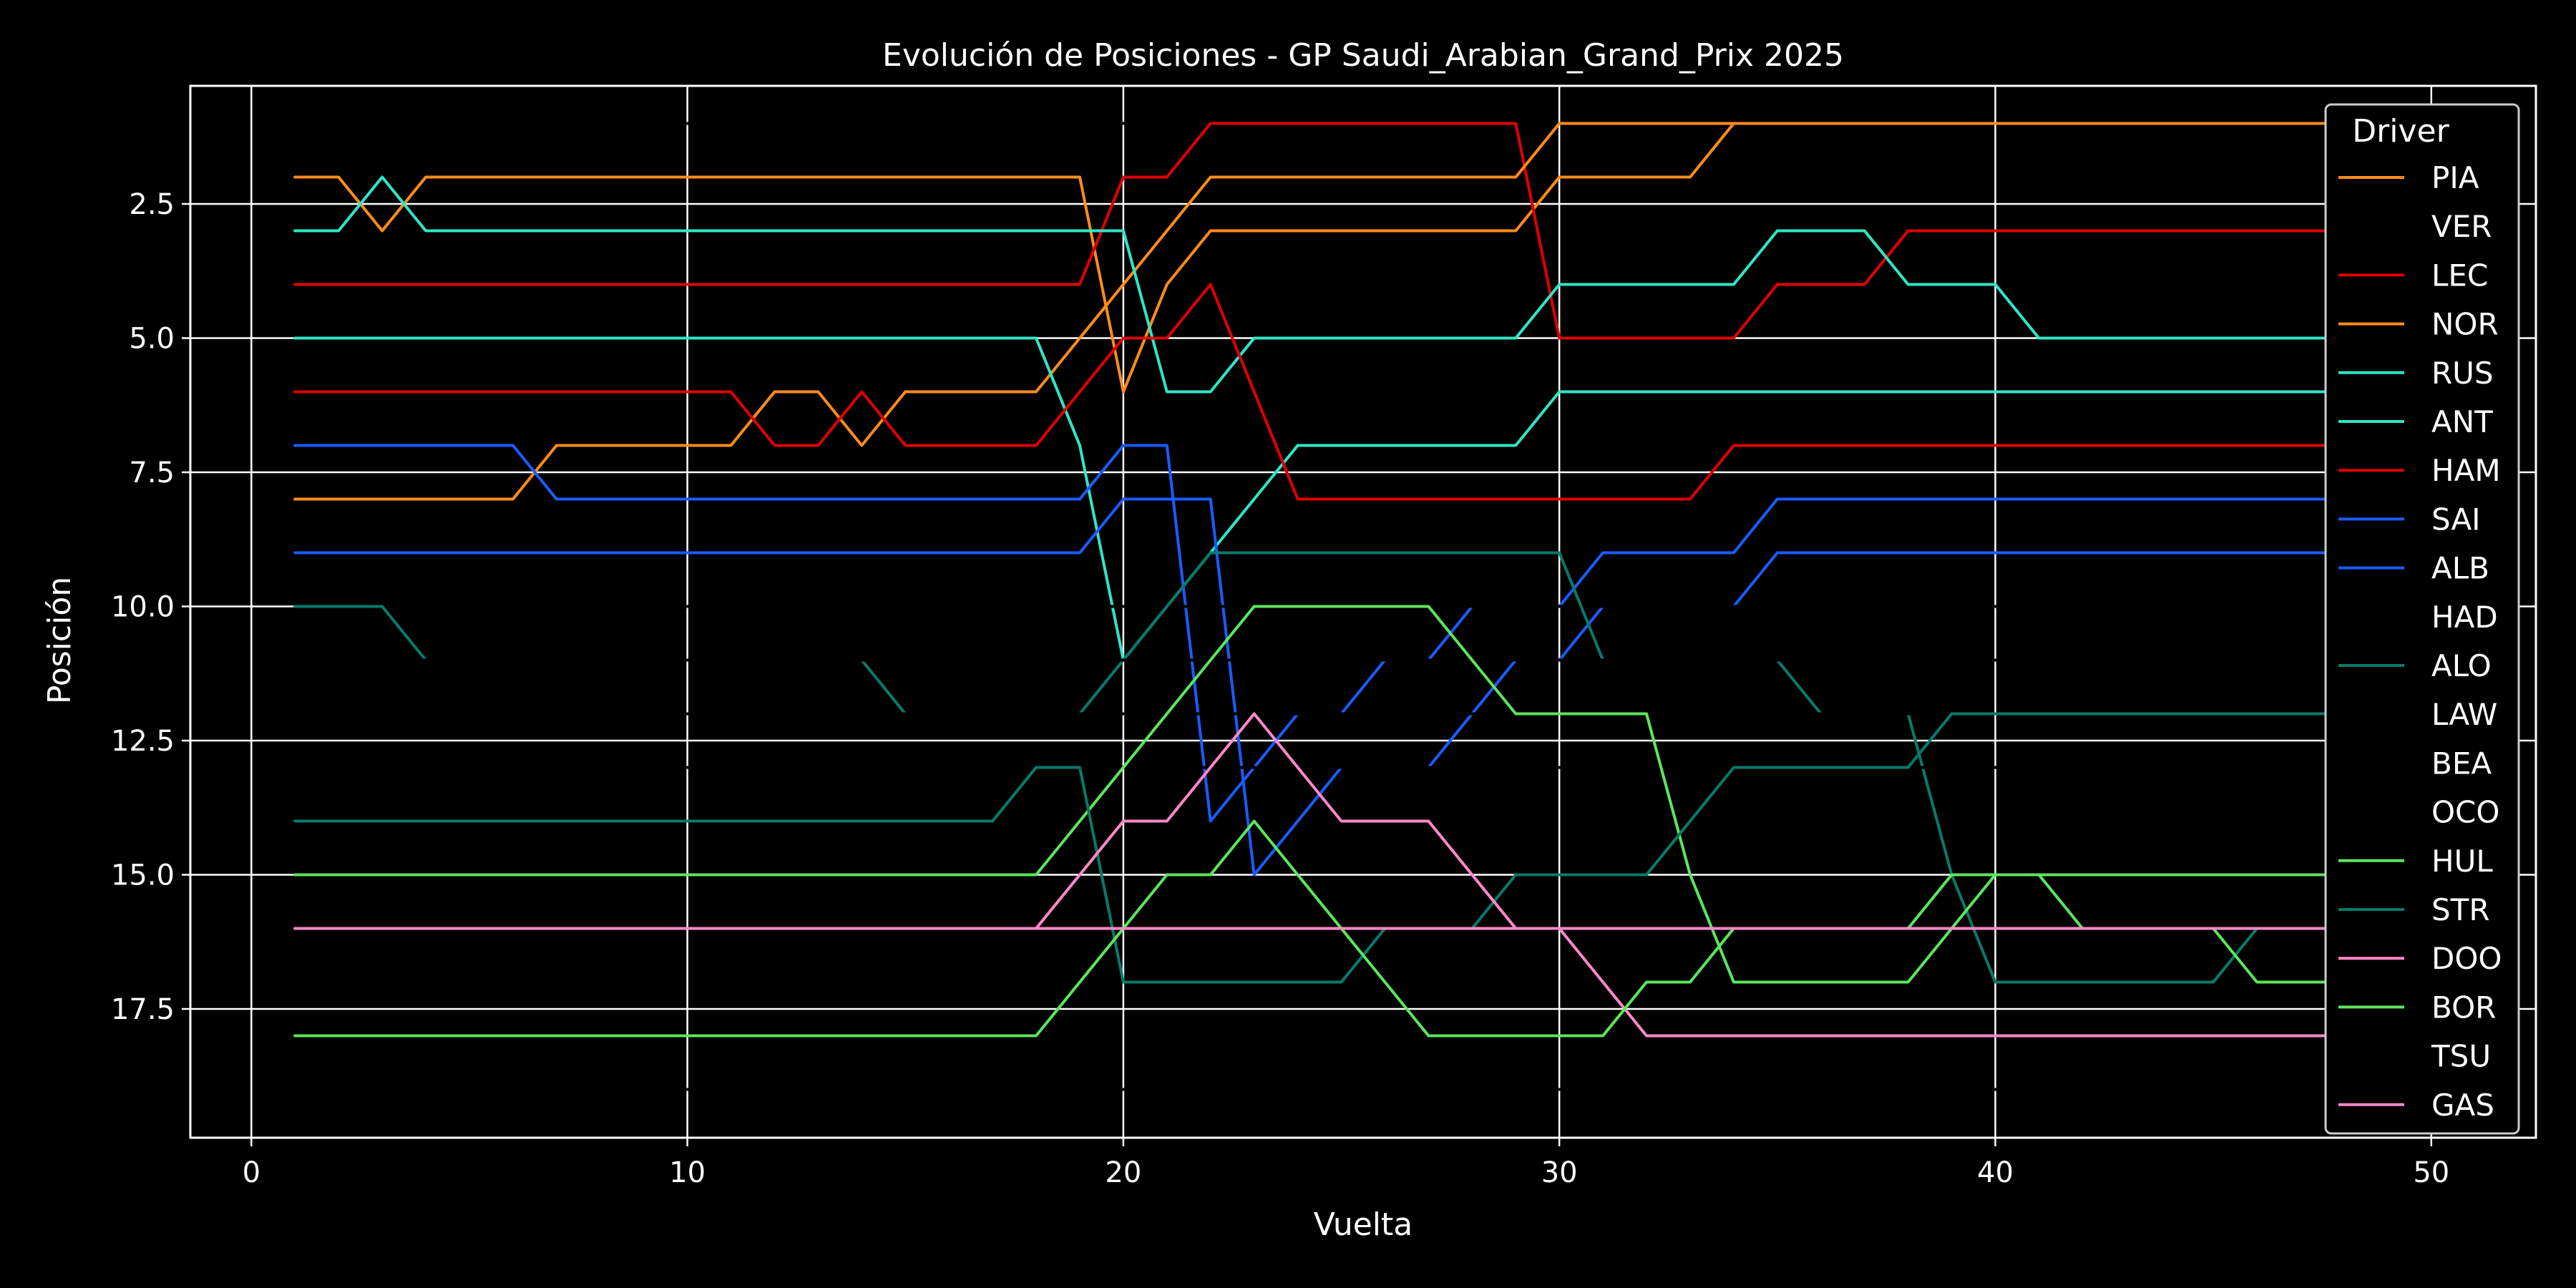 This screenshot has height=1288, width=2576. I want to click on series-line-ham, so click(1363, 392).